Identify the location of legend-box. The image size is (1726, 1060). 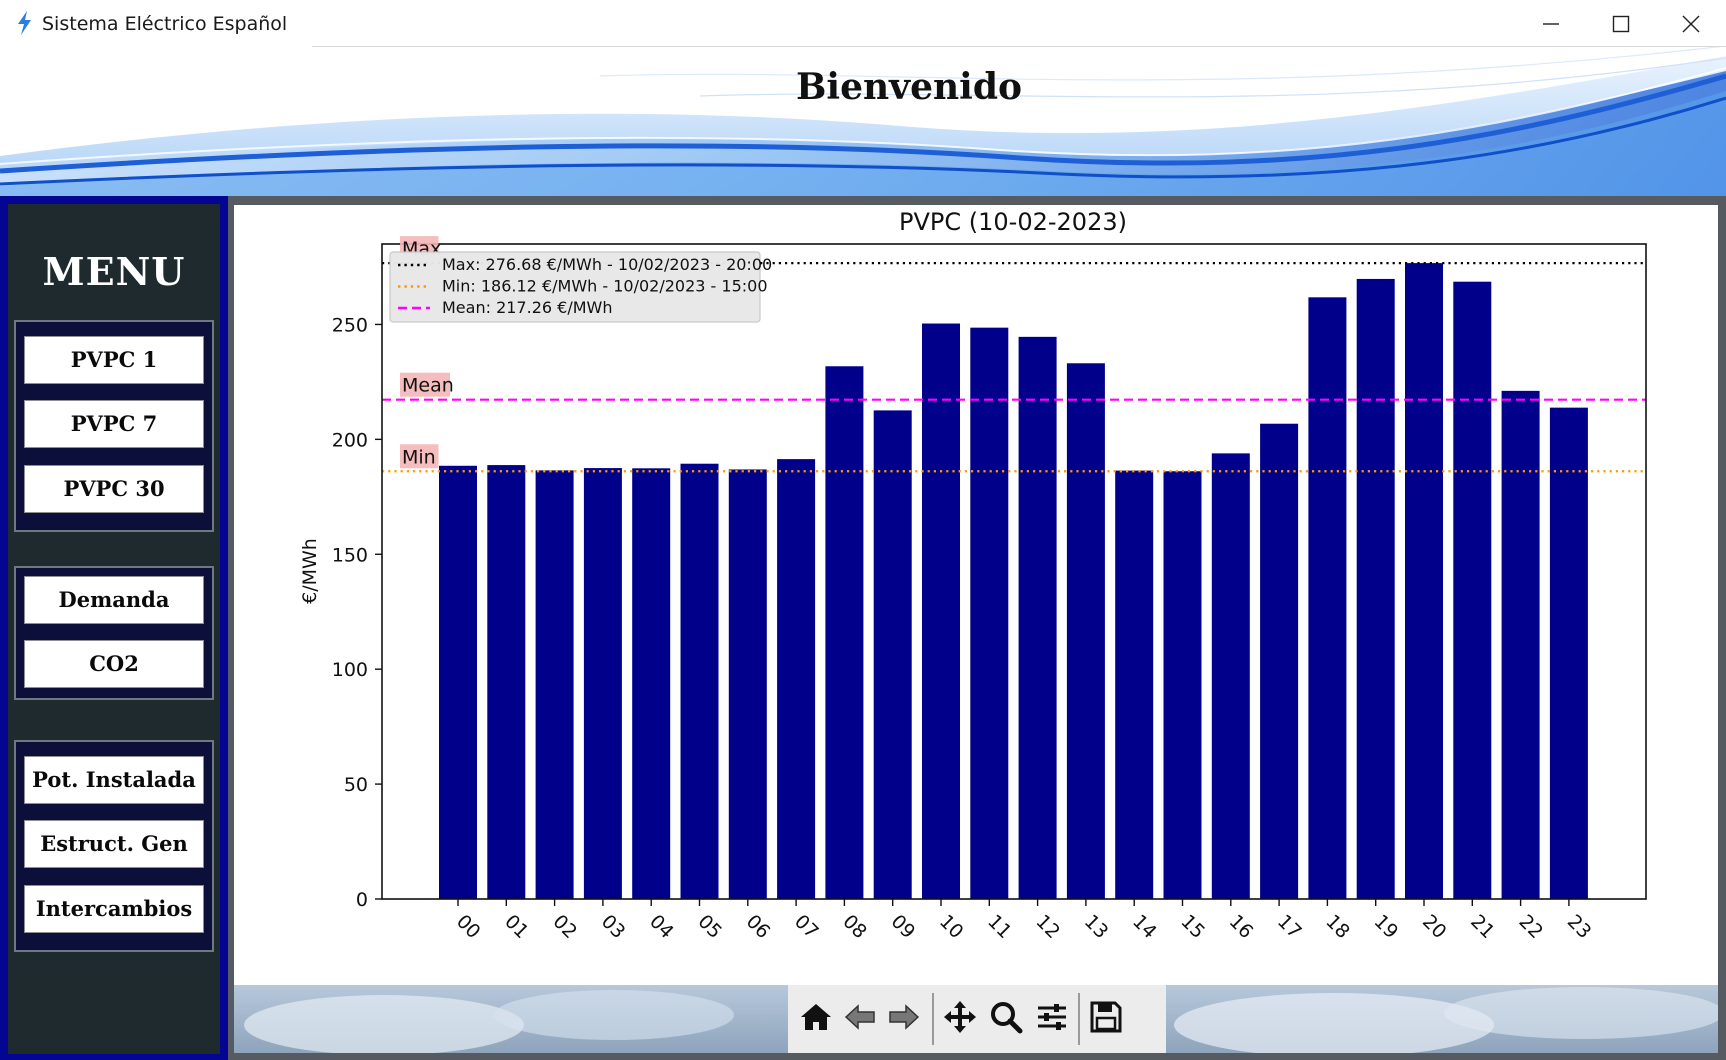
(575, 287).